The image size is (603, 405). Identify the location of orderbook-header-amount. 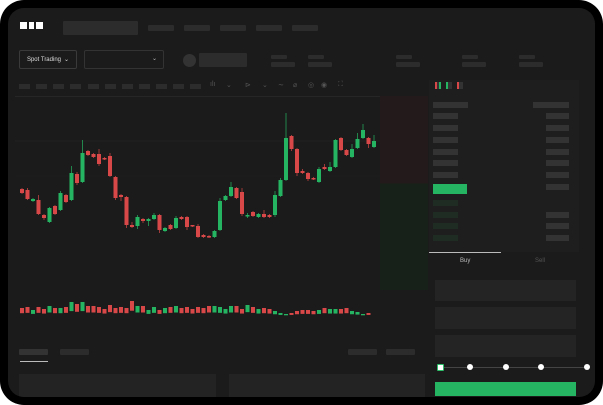
(551, 105).